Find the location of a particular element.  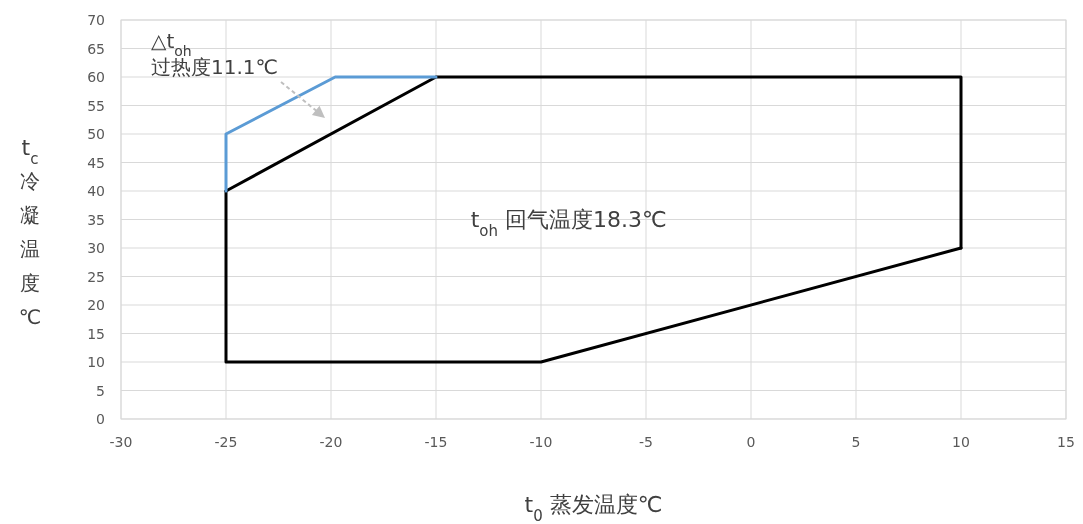

y-tick-label: 5 is located at coordinates (100, 390).